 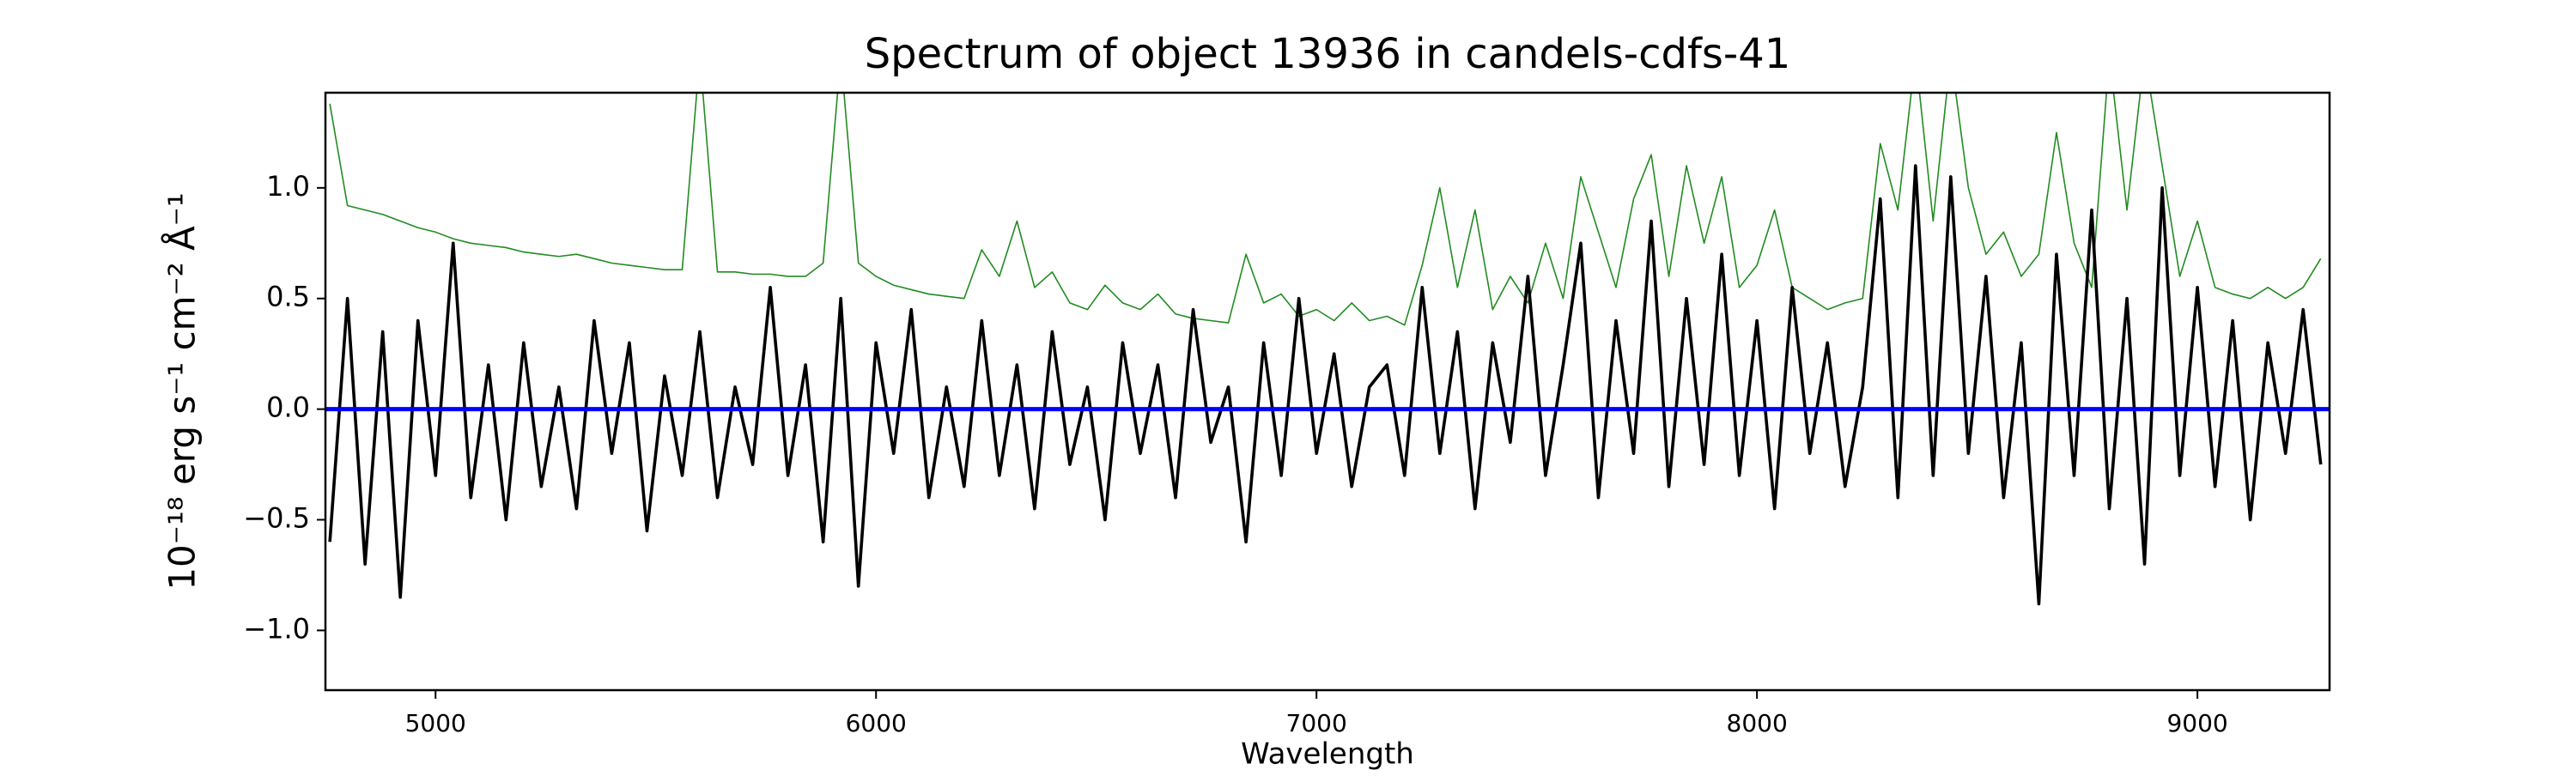 What do you see at coordinates (876, 723) in the screenshot?
I see `x-tick-label: 6000` at bounding box center [876, 723].